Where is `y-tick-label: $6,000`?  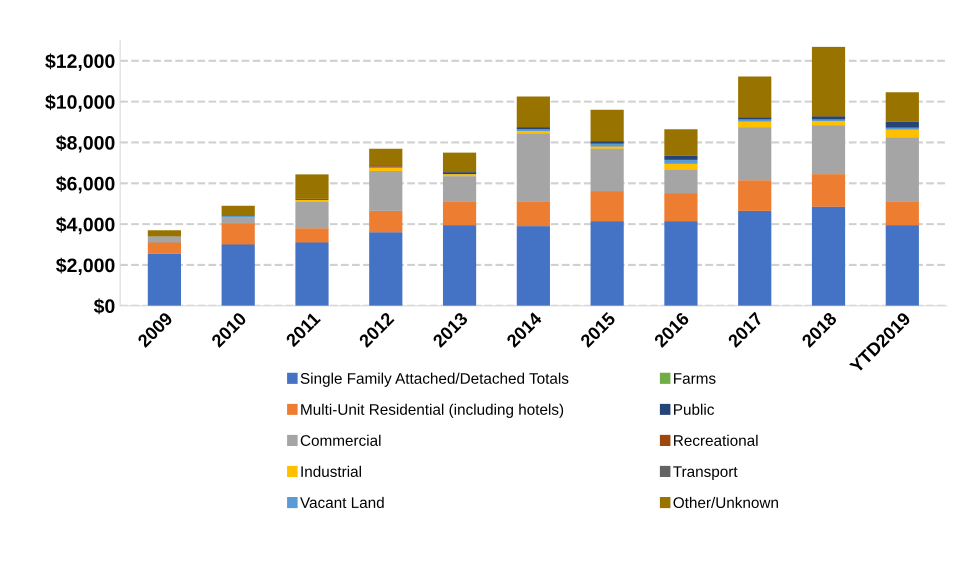 y-tick-label: $6,000 is located at coordinates (85, 185).